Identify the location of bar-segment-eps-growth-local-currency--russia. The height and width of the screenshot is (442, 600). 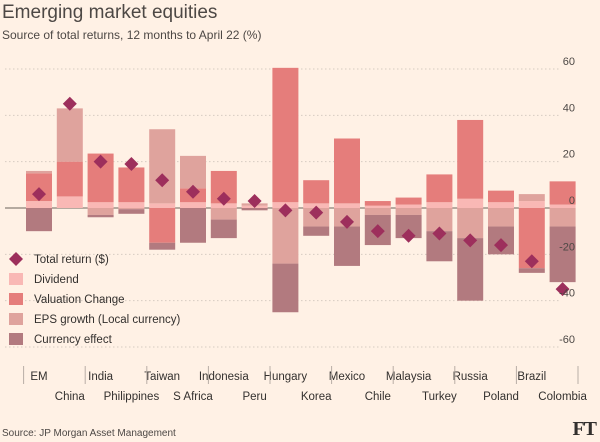
(470, 223).